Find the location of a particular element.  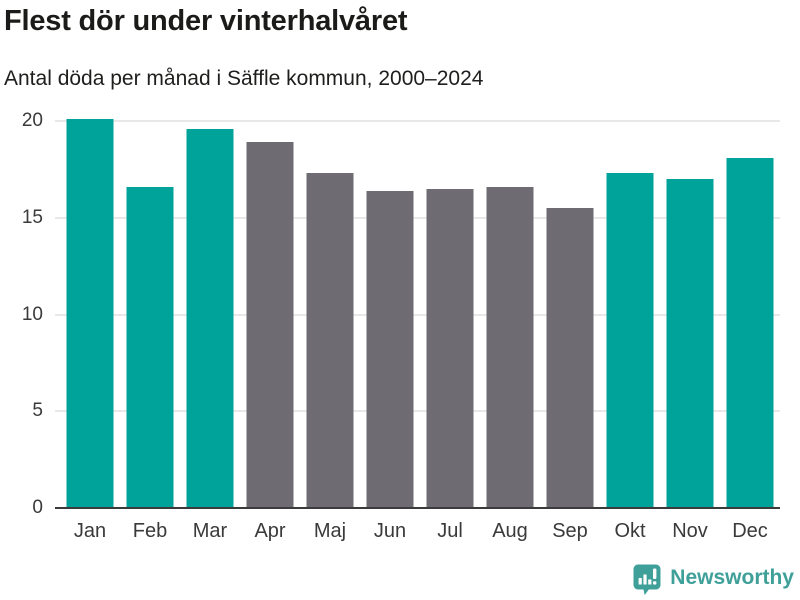

bar-apr is located at coordinates (270, 325).